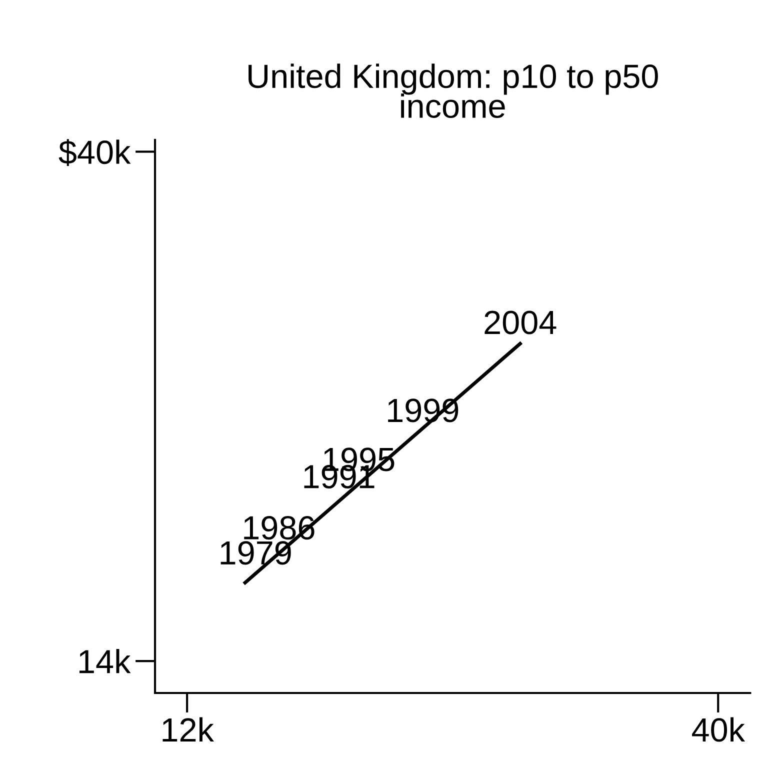 Image resolution: width=779 pixels, height=773 pixels. What do you see at coordinates (94, 152) in the screenshot?
I see `y-tick-label: $40k` at bounding box center [94, 152].